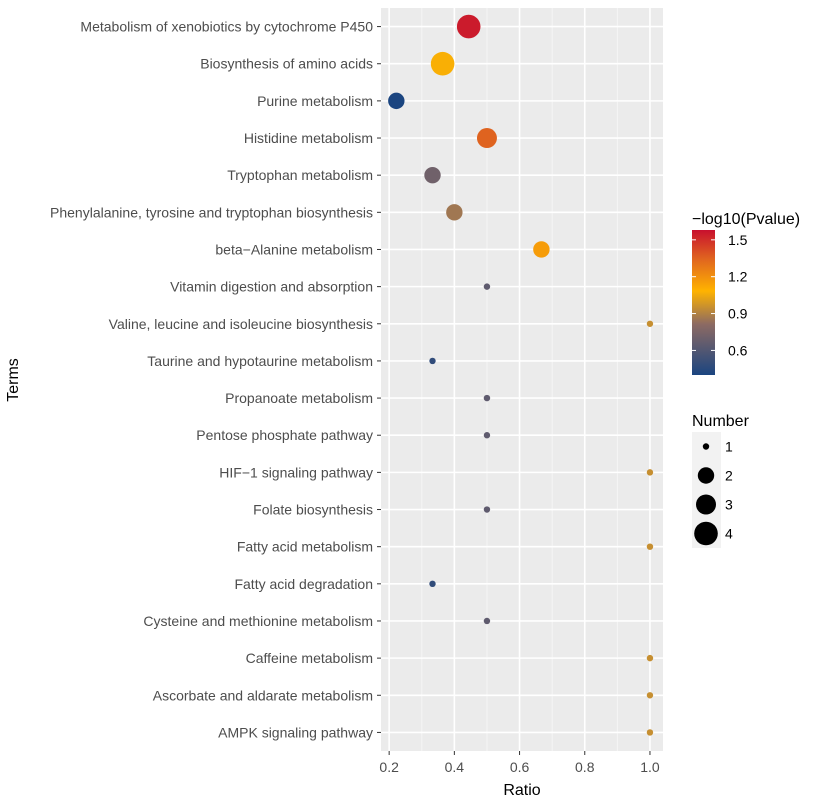  What do you see at coordinates (286, 64) in the screenshot?
I see `term-label: Biosynthesis of amino acids` at bounding box center [286, 64].